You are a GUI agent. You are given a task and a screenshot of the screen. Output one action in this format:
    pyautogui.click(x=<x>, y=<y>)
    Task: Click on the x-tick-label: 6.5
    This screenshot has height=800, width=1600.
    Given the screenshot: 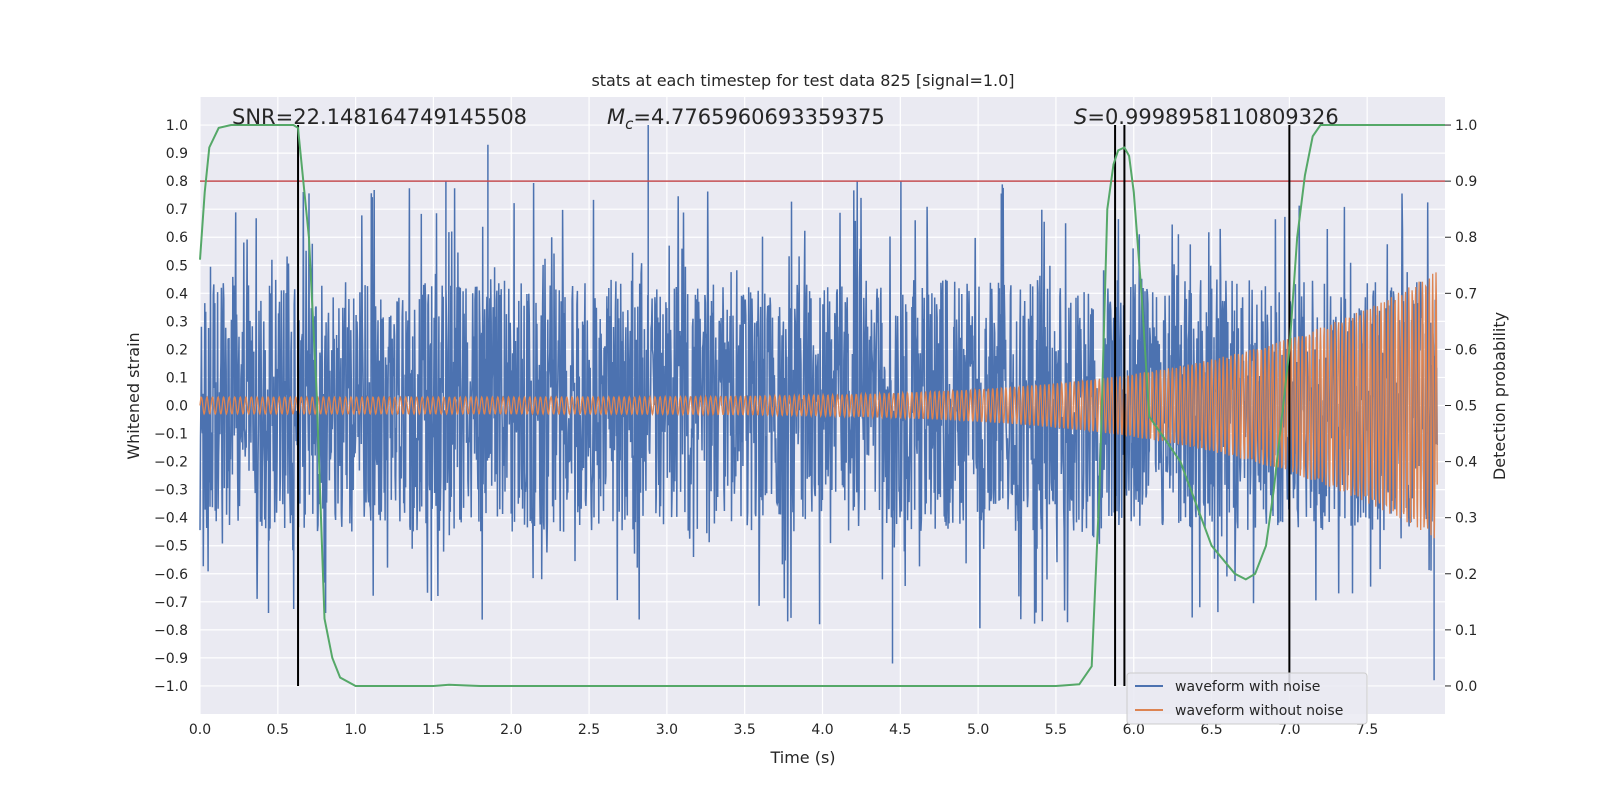 What is the action you would take?
    pyautogui.click(x=1211, y=730)
    